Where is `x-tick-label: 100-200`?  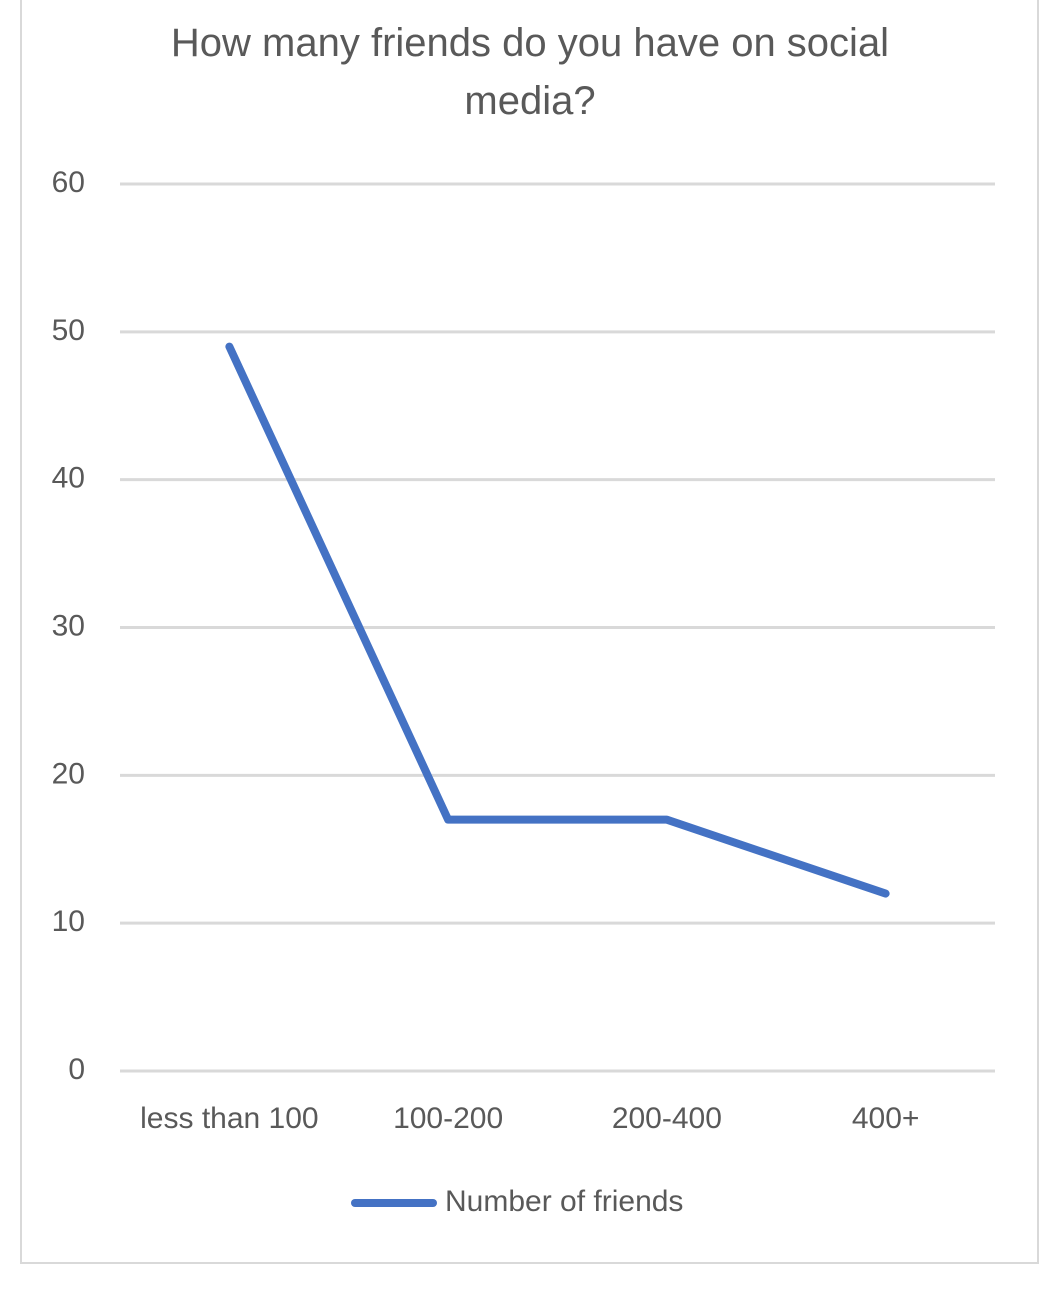
x-tick-label: 100-200 is located at coordinates (448, 1118).